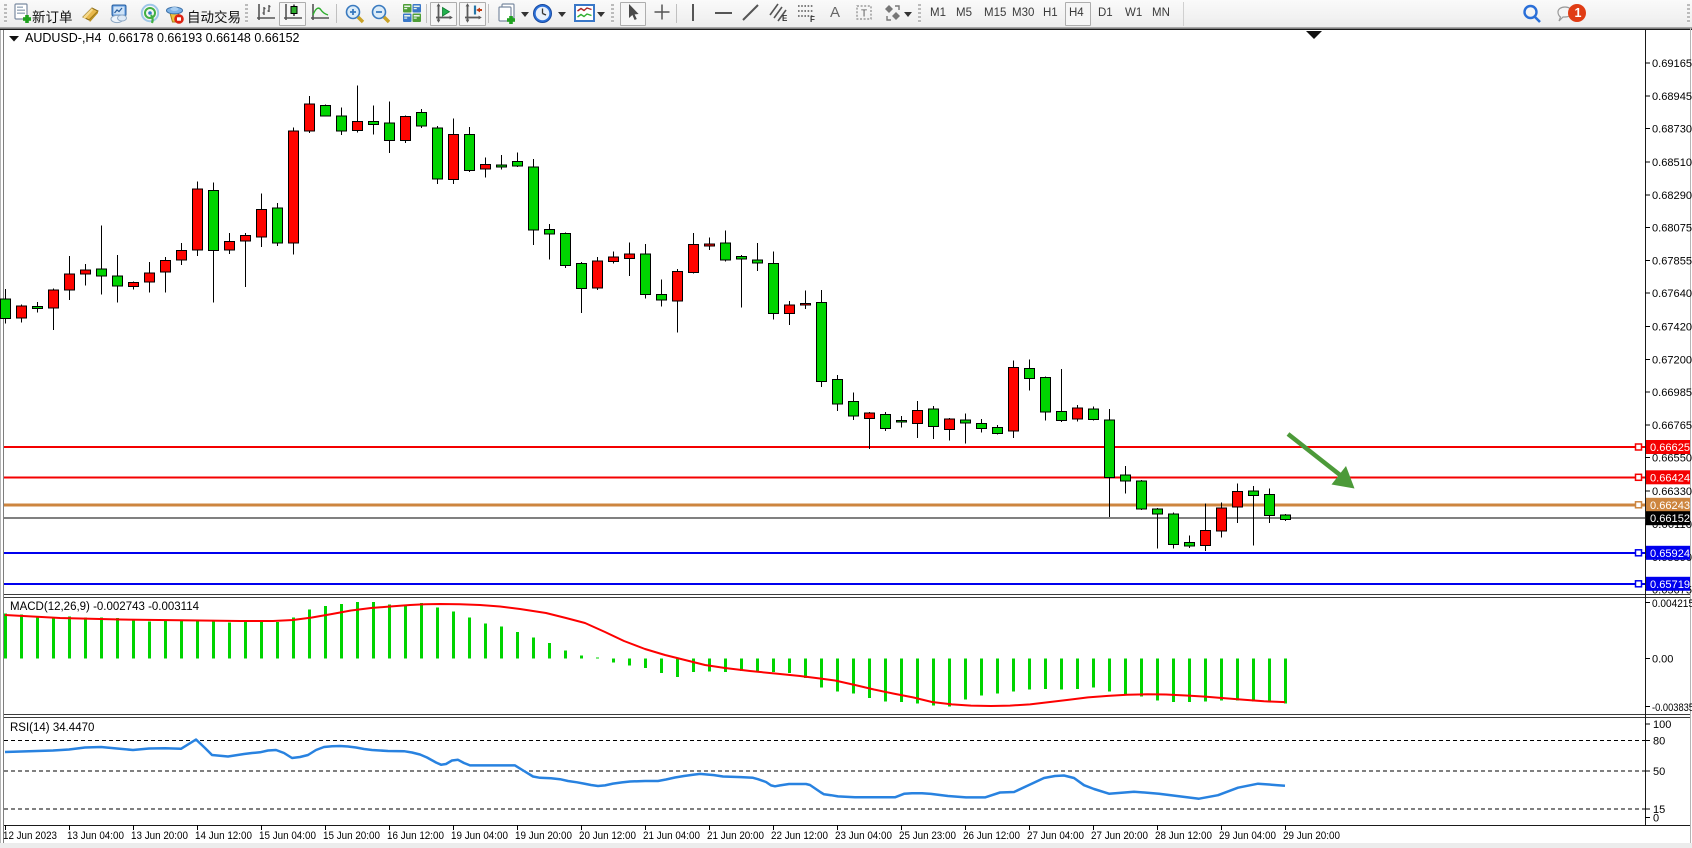 The width and height of the screenshot is (1692, 848). Describe the element at coordinates (1311, 836) in the screenshot. I see `svg-text: 29 Jun 20:00` at that location.